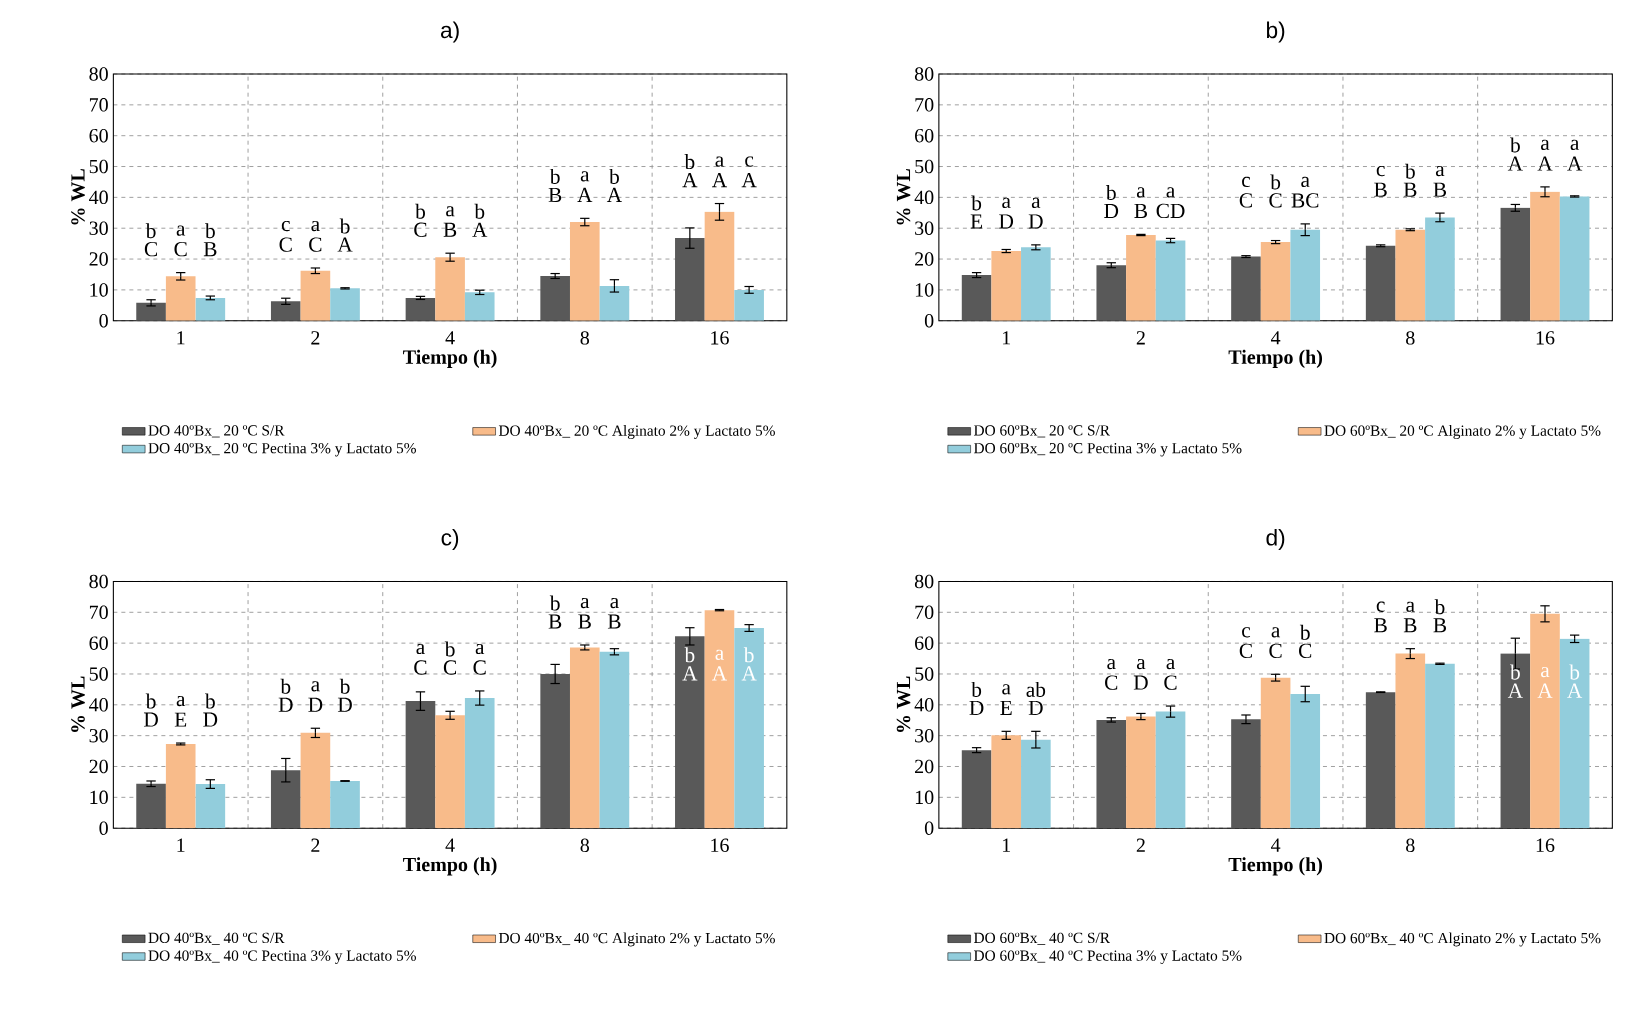  What do you see at coordinates (180, 719) in the screenshot?
I see `annotation: E` at bounding box center [180, 719].